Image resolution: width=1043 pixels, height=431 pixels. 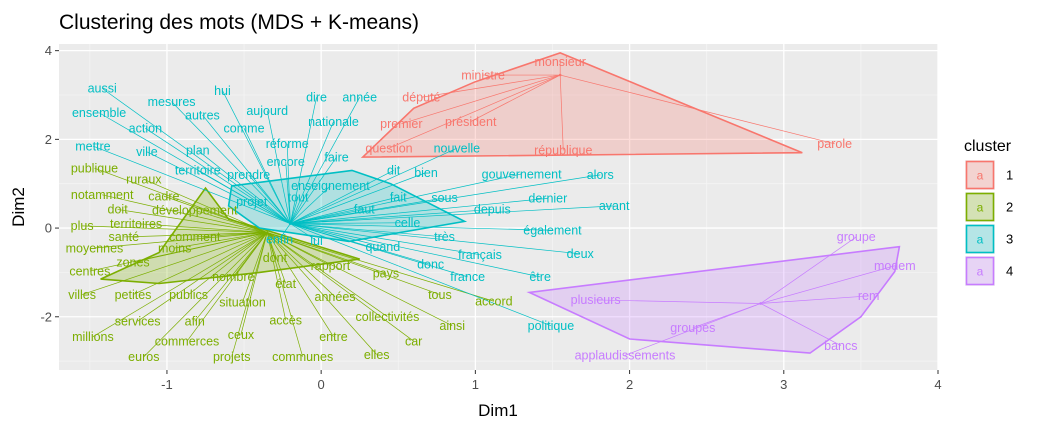 What do you see at coordinates (388, 317) in the screenshot?
I see `word-label: collectivités` at bounding box center [388, 317].